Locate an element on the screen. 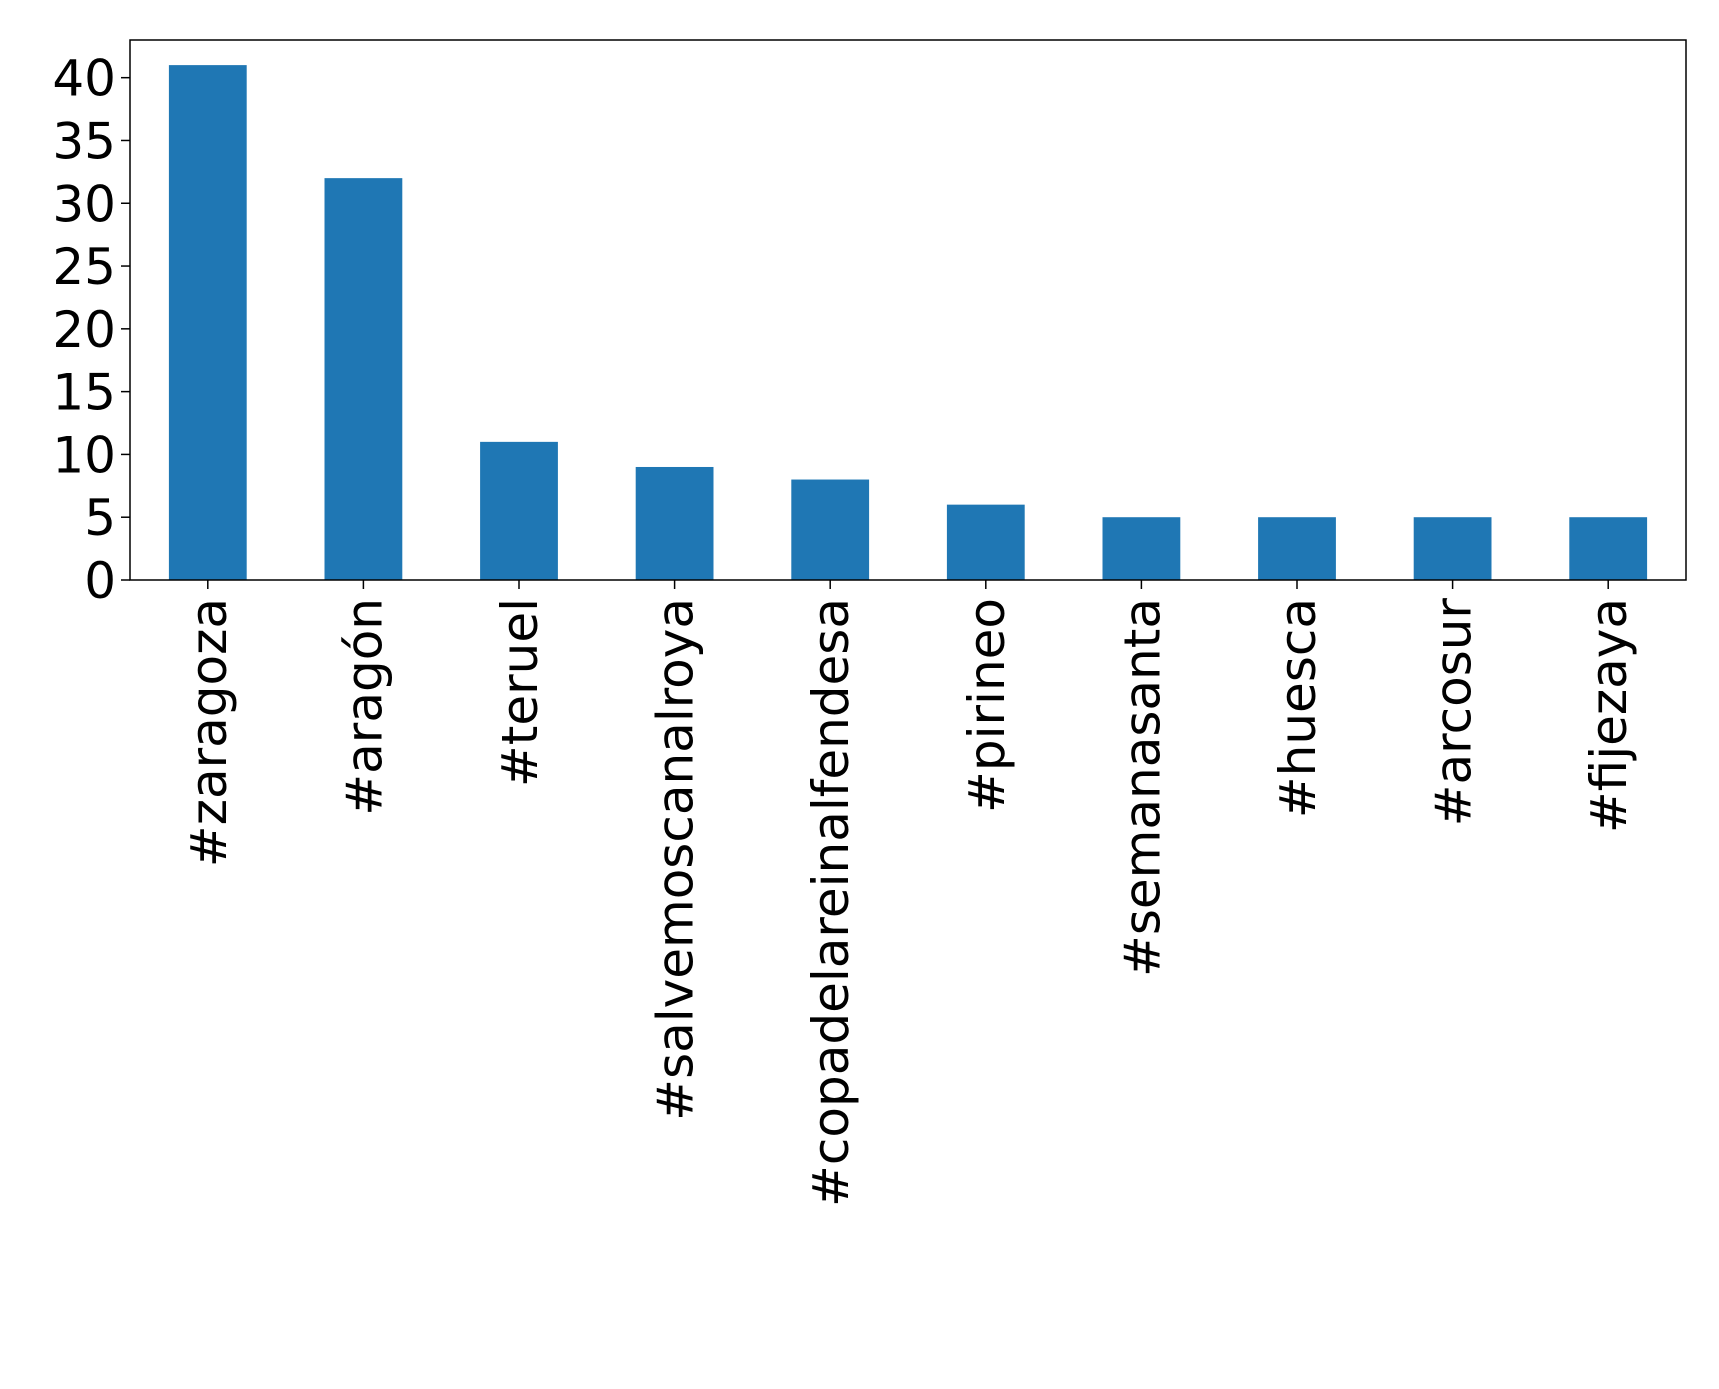 This screenshot has height=1389, width=1719. bar-copadelareinalfendesa is located at coordinates (830, 529).